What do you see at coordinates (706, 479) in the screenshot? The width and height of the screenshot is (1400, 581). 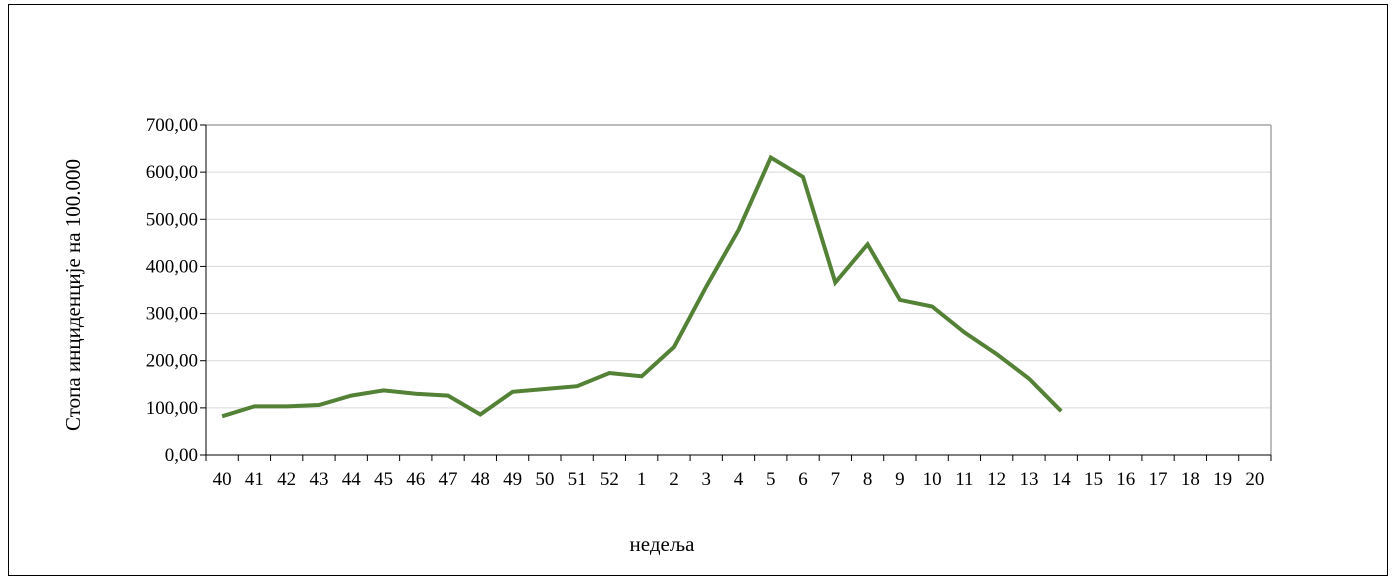 I see `x-tick-label: 3` at bounding box center [706, 479].